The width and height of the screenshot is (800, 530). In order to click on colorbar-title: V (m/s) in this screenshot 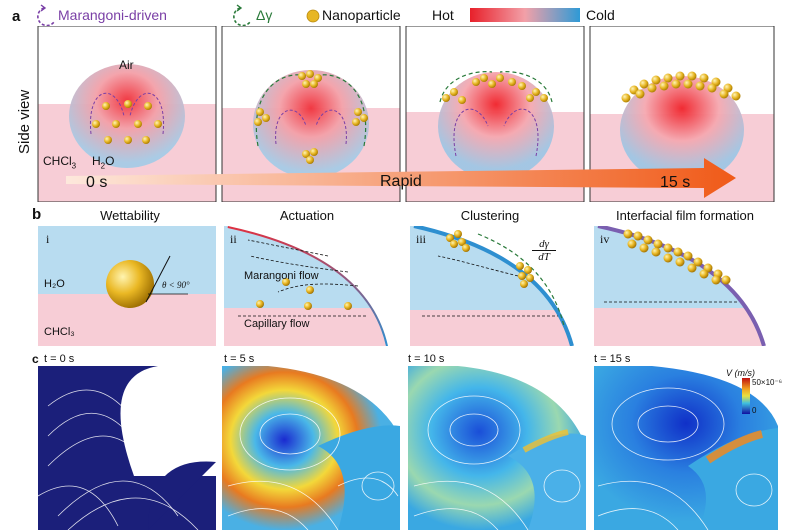, I will do `click(740, 373)`.